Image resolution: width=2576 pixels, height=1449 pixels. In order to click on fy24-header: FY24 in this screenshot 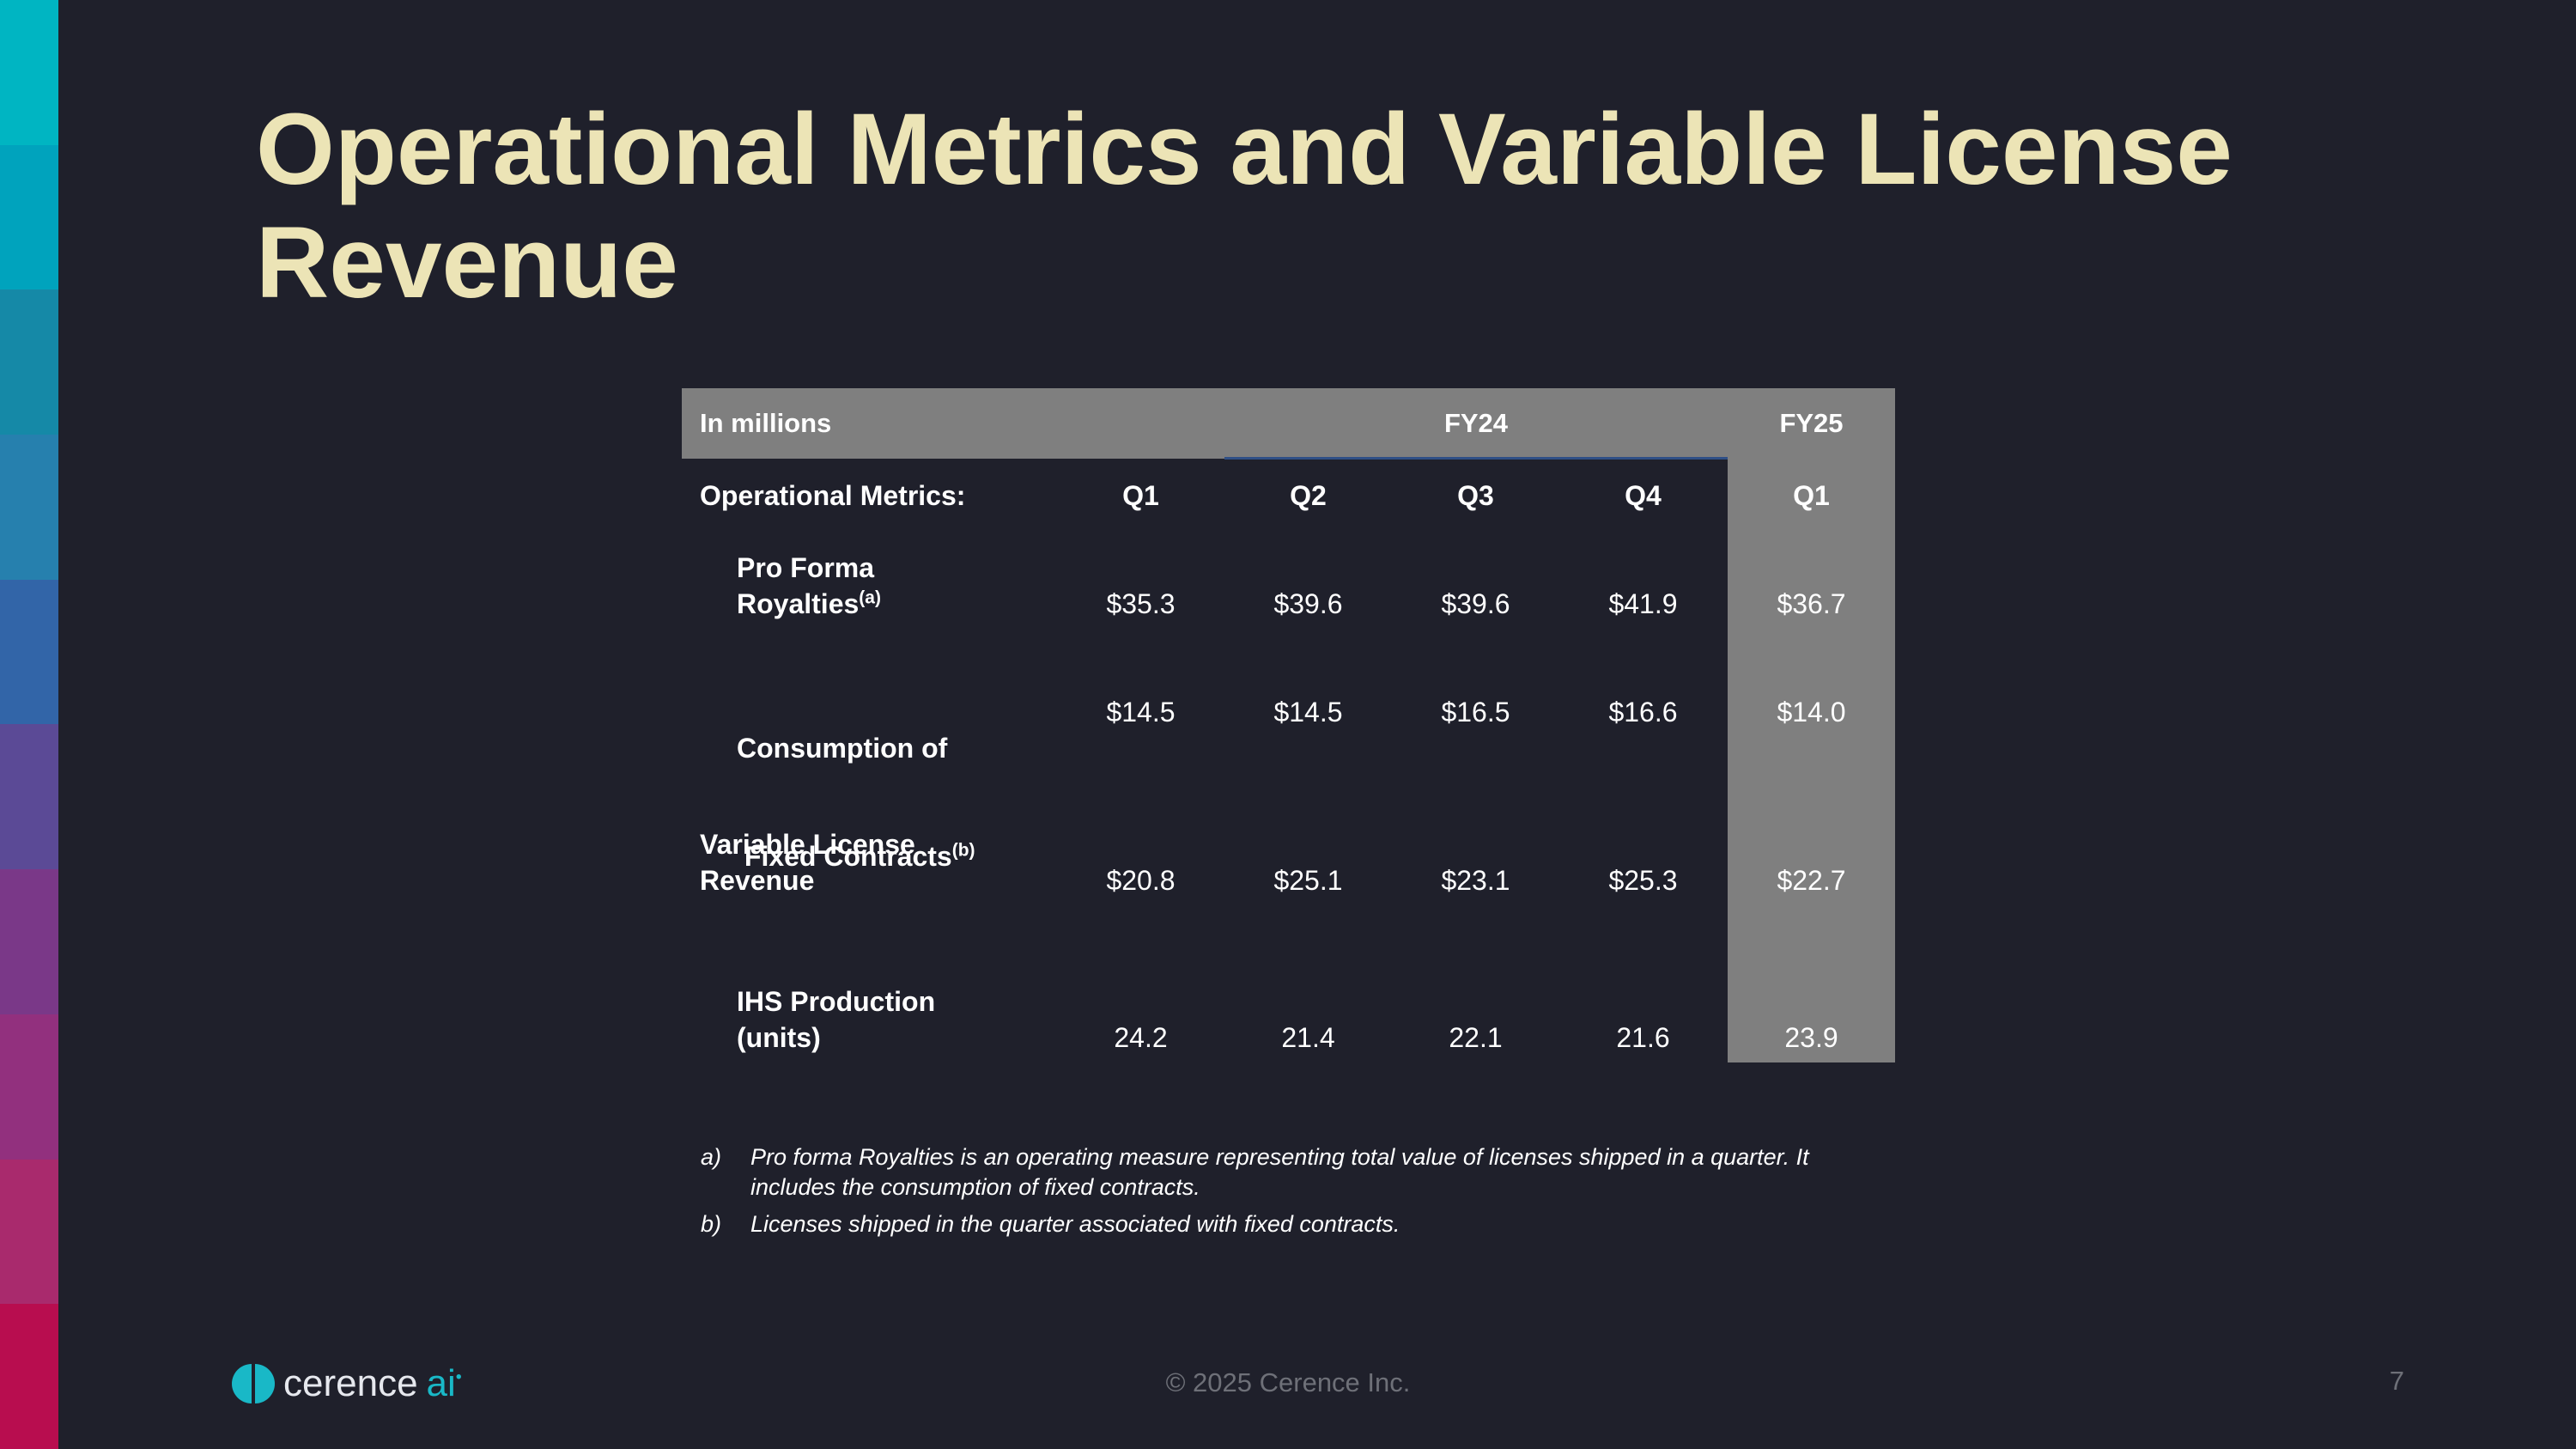, I will do `click(1476, 423)`.